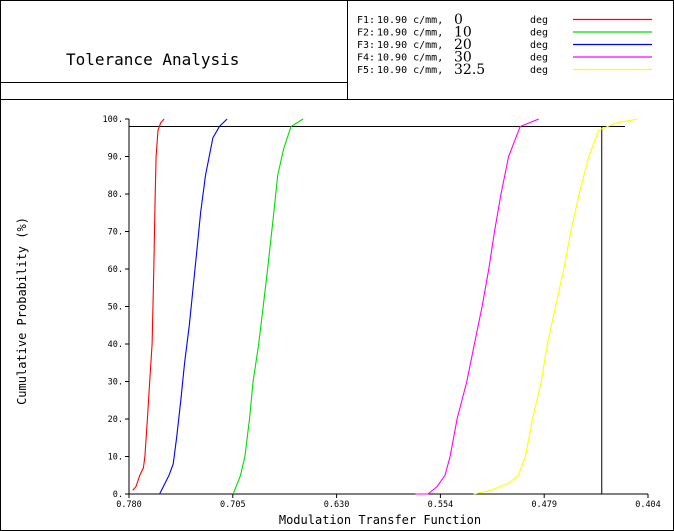 This screenshot has height=531, width=674. Describe the element at coordinates (463, 45) in the screenshot. I see `legend-angle-3: 20` at that location.